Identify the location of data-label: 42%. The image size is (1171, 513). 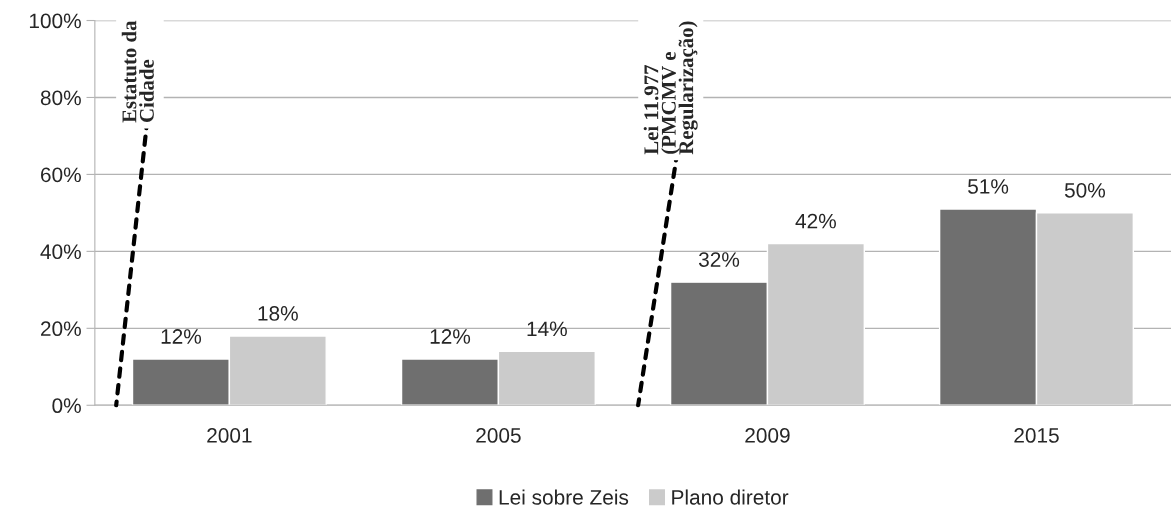
(815, 221).